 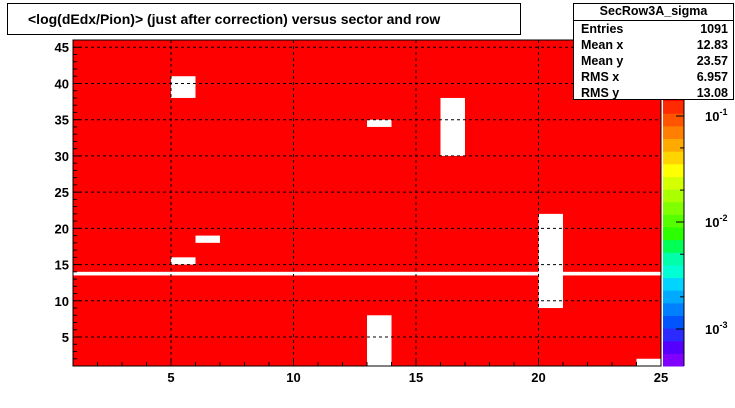 What do you see at coordinates (653, 77) in the screenshot?
I see `stats-row-rms-x: RMS x 6.957` at bounding box center [653, 77].